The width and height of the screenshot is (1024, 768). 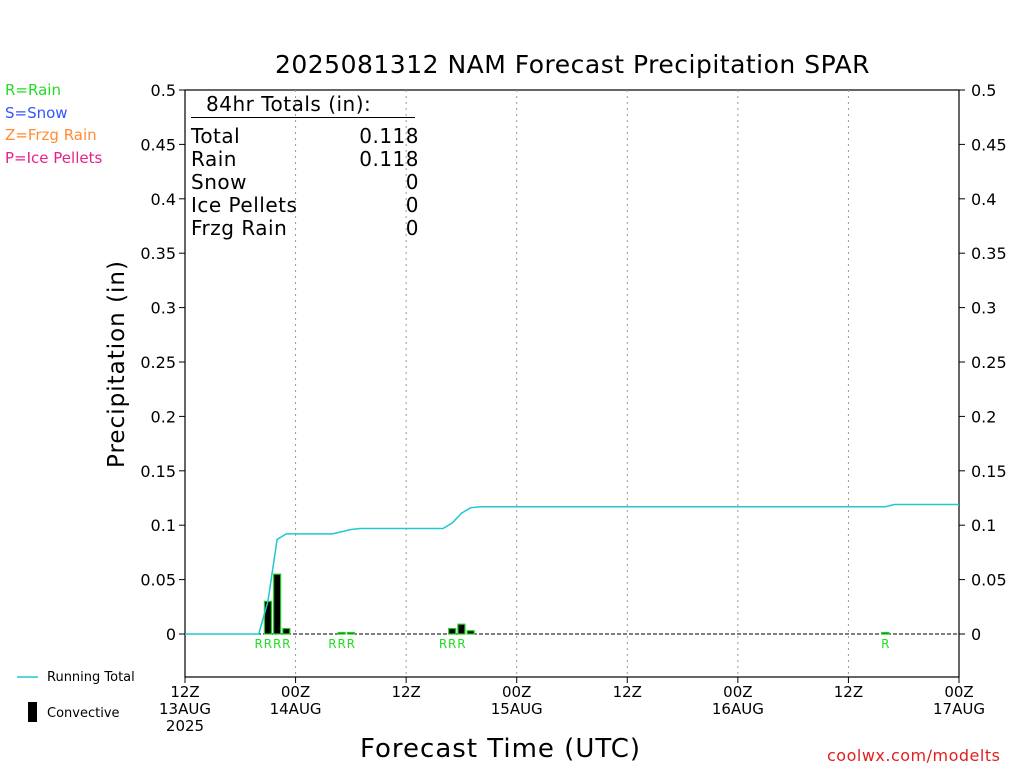 What do you see at coordinates (219, 182) in the screenshot?
I see `totals-row-name: Snow` at bounding box center [219, 182].